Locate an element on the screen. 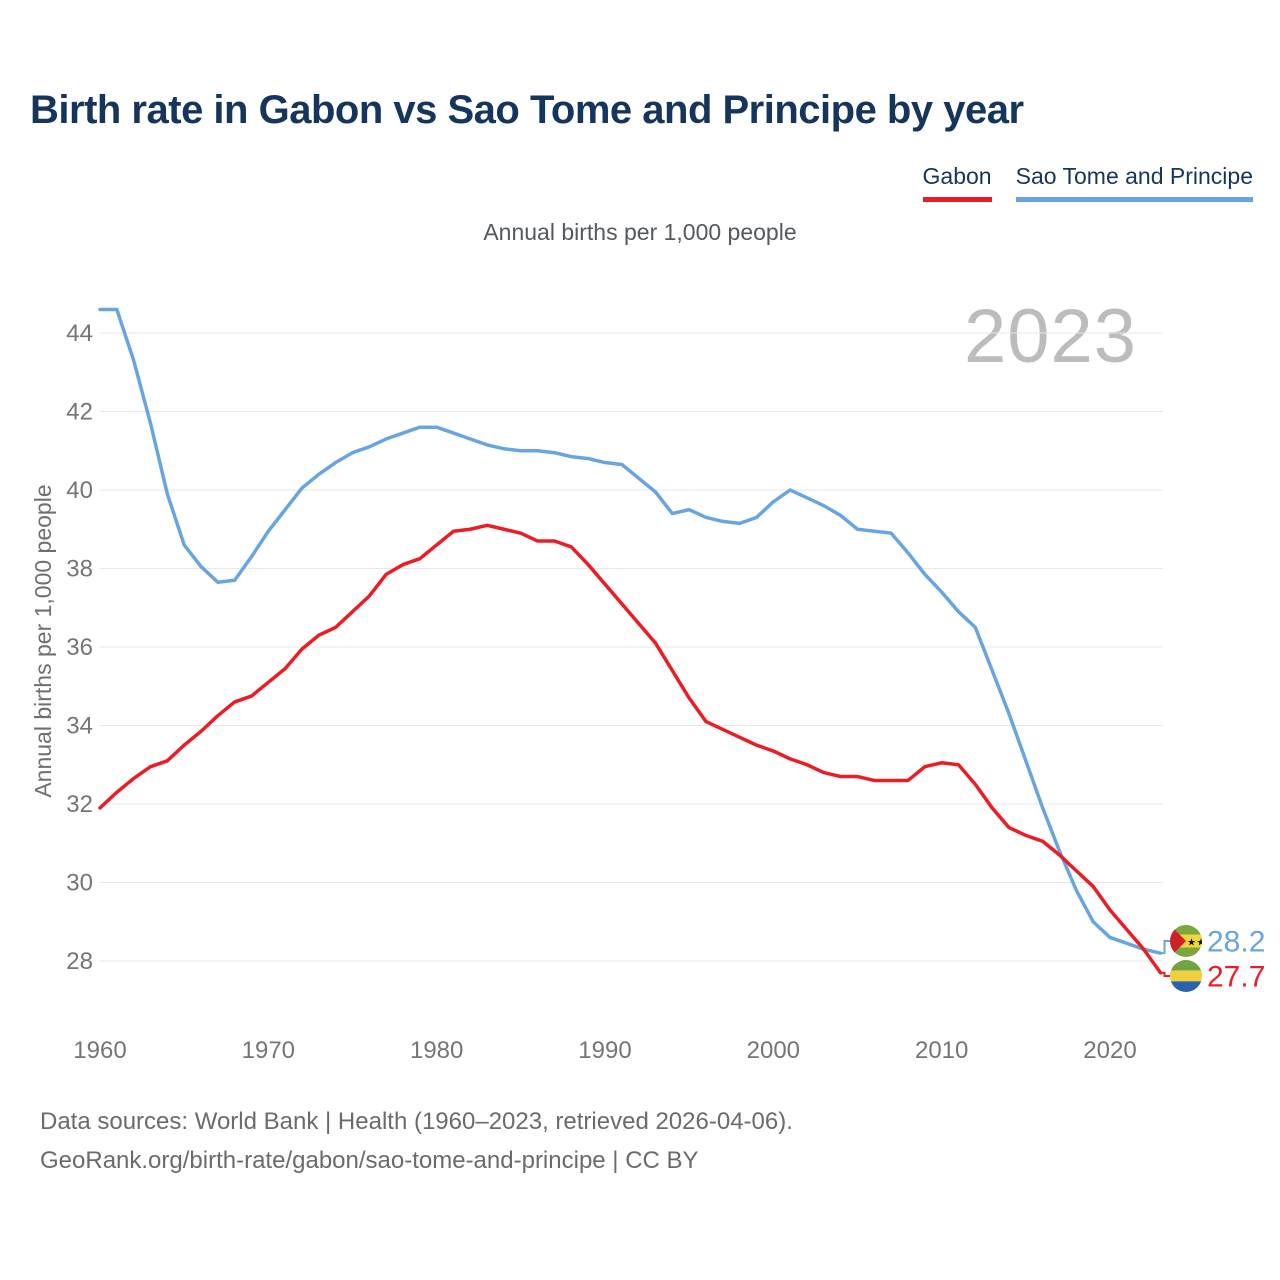  gabon-flag-icon is located at coordinates (1186, 976).